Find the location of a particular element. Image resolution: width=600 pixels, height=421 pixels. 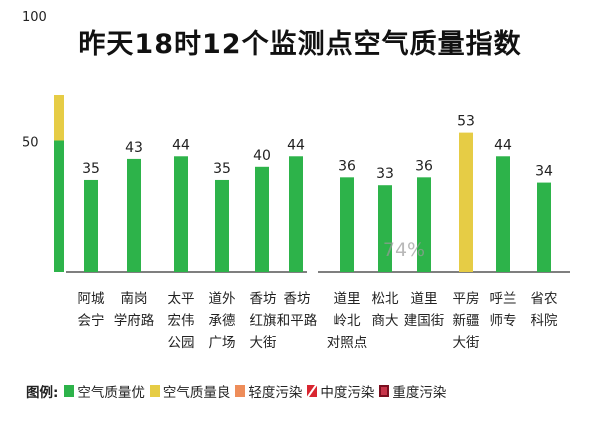

legend-label-good: 空气质量优 is located at coordinates (111, 393).